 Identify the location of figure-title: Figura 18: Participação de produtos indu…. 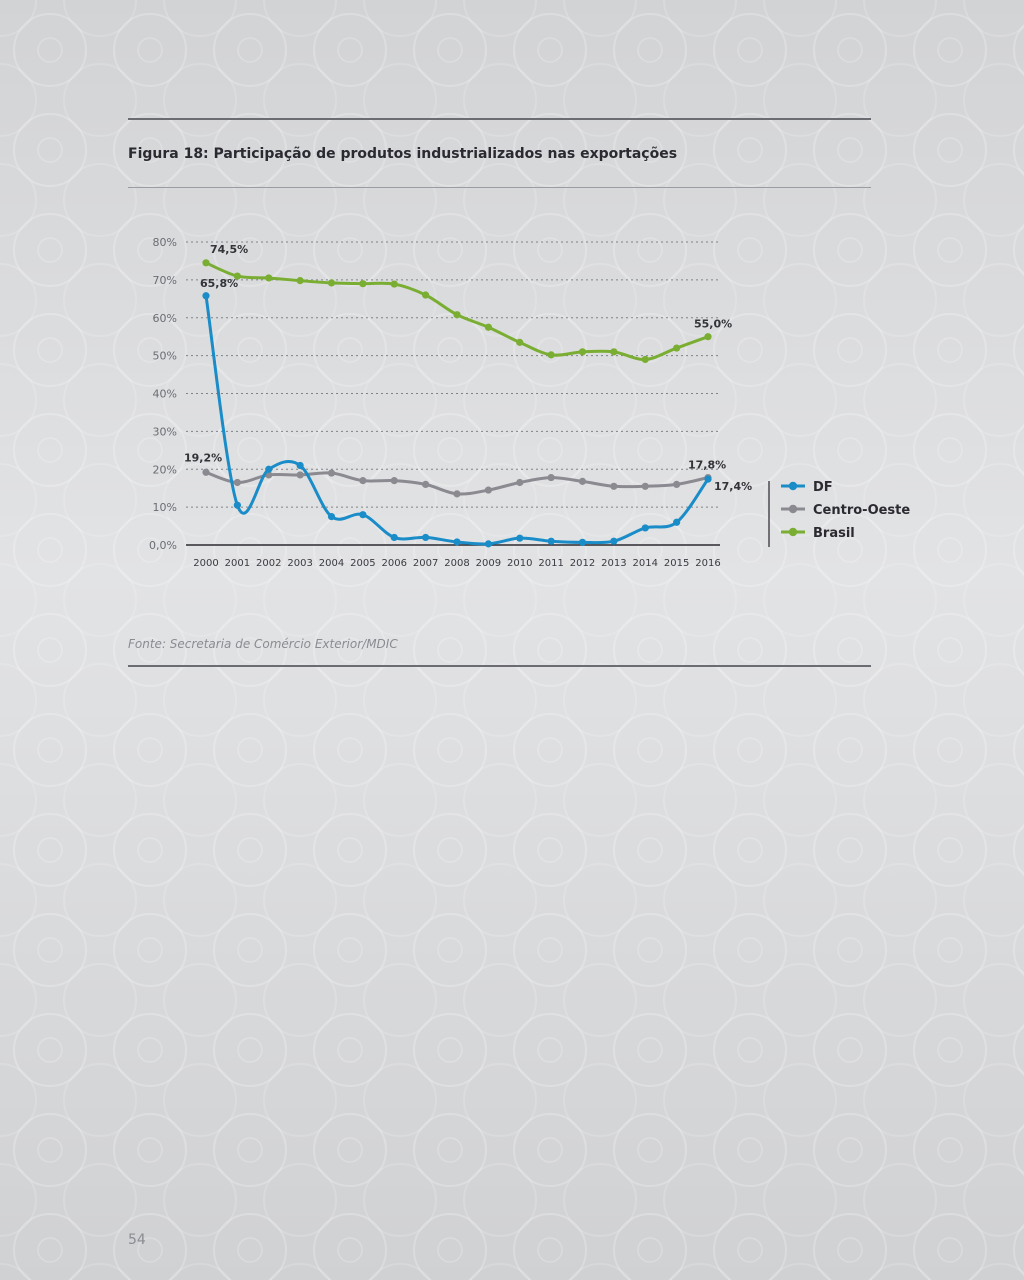
(403, 154).